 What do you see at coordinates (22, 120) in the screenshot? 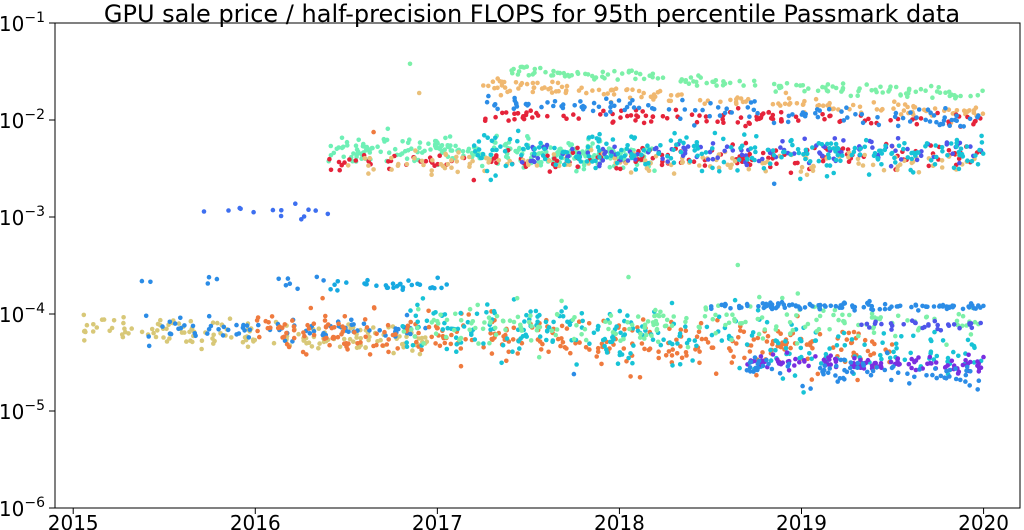
I see `y-tick-label: 10−2` at bounding box center [22, 120].